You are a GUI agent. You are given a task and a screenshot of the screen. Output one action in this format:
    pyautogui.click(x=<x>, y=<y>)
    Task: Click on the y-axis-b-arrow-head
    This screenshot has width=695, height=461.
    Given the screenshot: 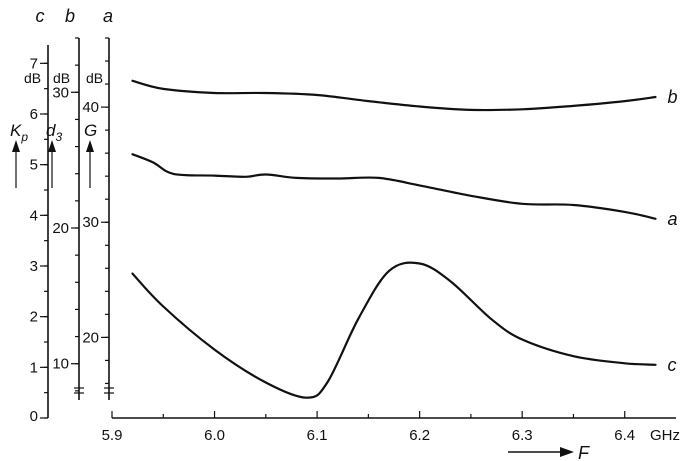 What is the action you would take?
    pyautogui.click(x=52, y=146)
    